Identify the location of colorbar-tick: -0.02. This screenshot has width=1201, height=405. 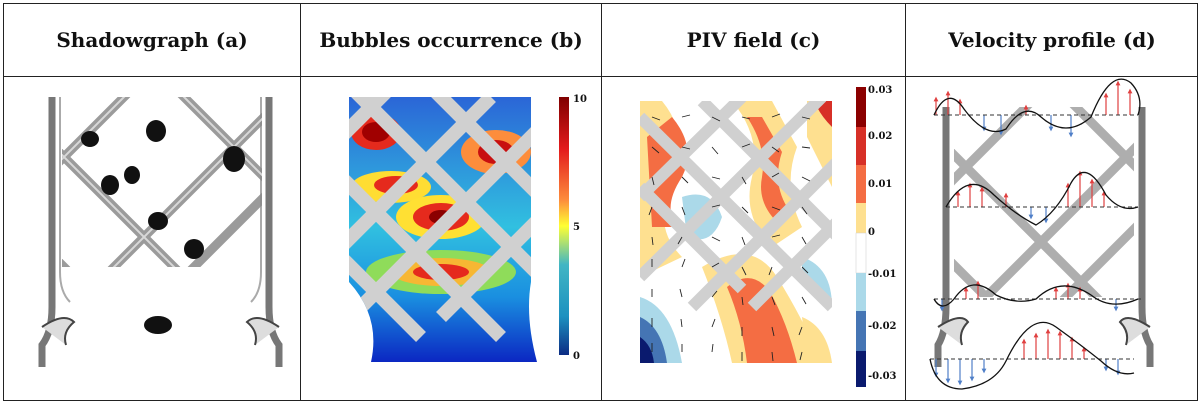
(882, 326).